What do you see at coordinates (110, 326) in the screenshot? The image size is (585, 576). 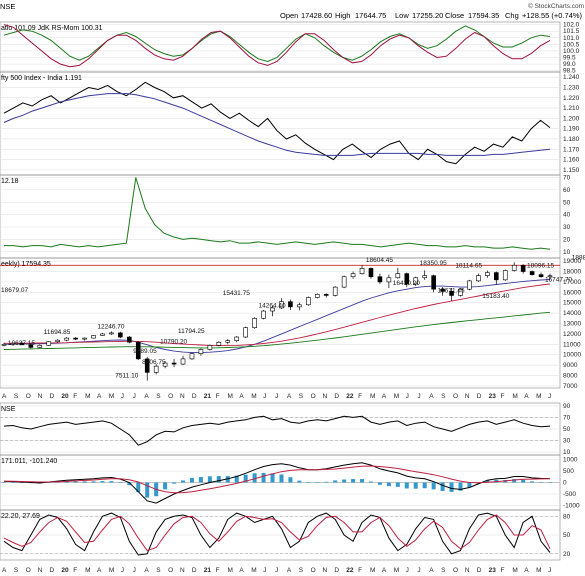 I see `price-annotation: 12246.70` at bounding box center [110, 326].